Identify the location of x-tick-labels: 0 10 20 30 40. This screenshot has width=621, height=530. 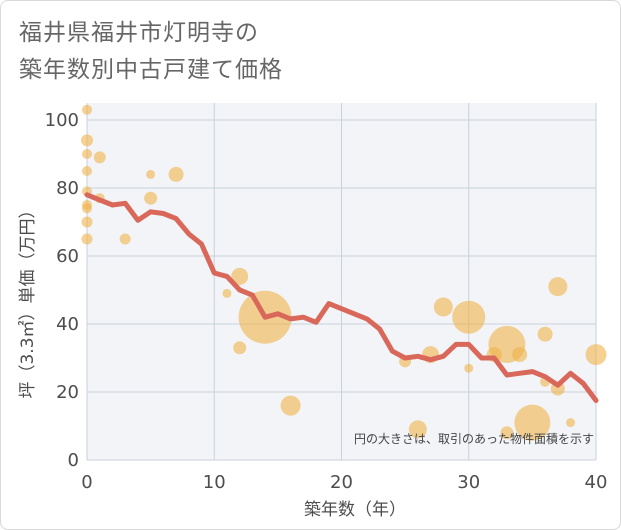
(344, 482).